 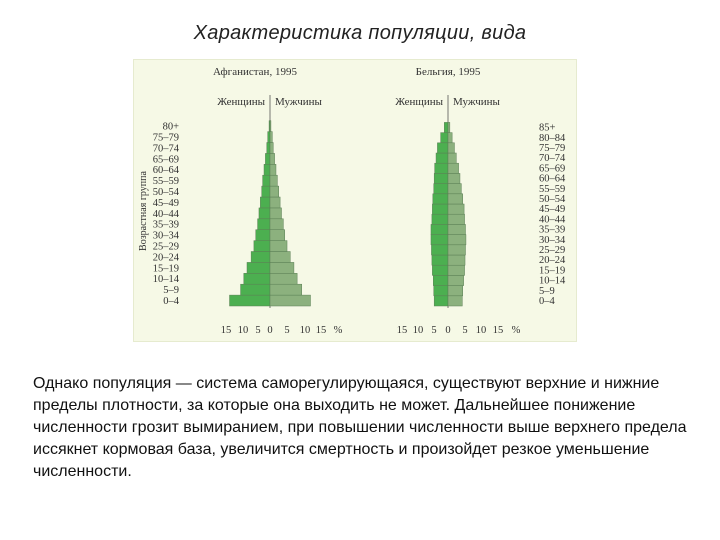 What do you see at coordinates (552, 158) in the screenshot?
I see `age-label-1-70-74: 70–74` at bounding box center [552, 158].